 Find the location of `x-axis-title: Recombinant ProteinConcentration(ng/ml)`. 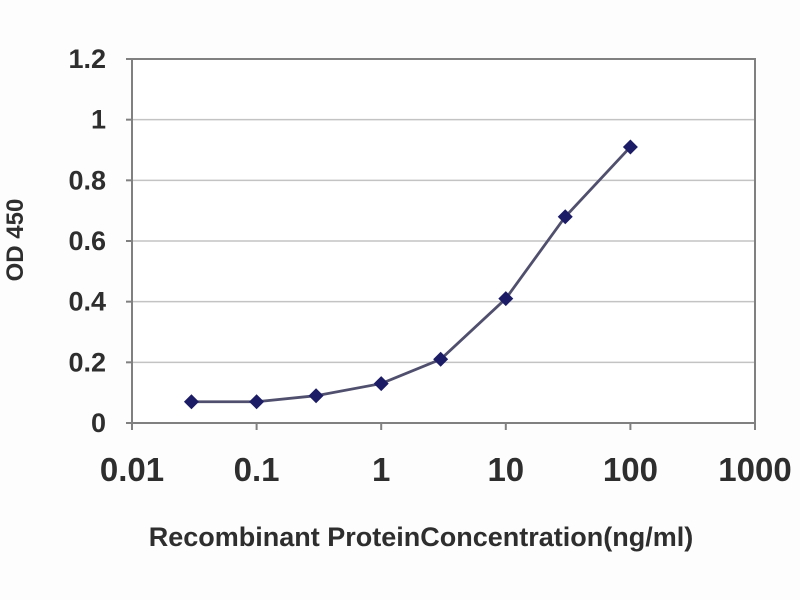

x-axis-title: Recombinant ProteinConcentration(ng/ml) is located at coordinates (421, 537).